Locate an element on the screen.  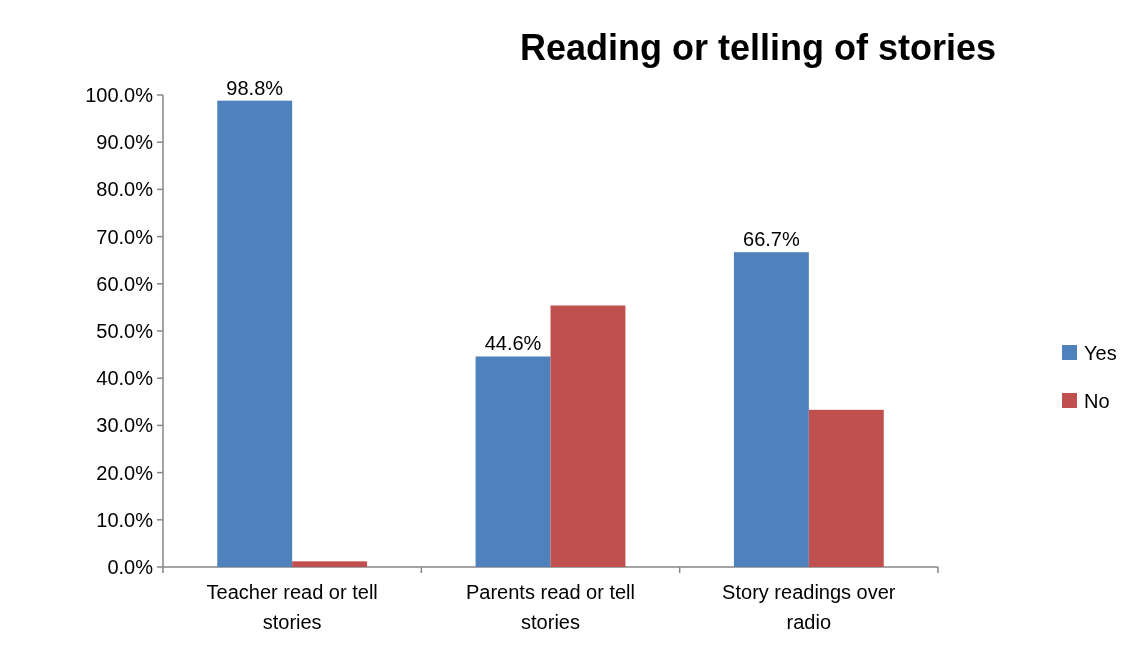
y-tick-label: 90.0% is located at coordinates (125, 142).